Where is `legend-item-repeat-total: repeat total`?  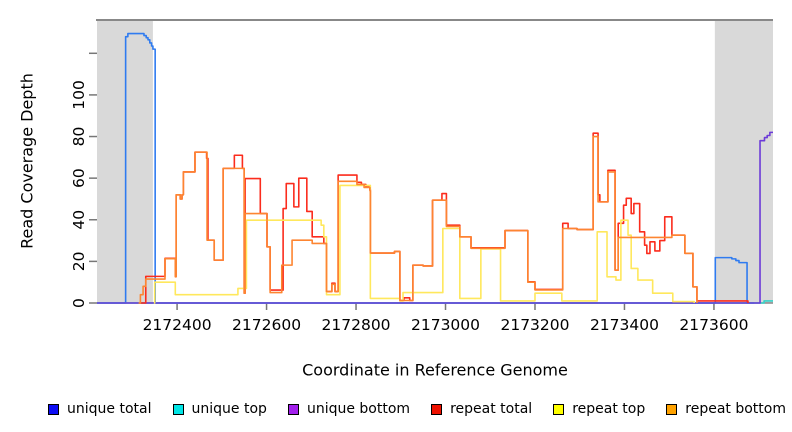 legend-item-repeat-total: repeat total is located at coordinates (481, 409).